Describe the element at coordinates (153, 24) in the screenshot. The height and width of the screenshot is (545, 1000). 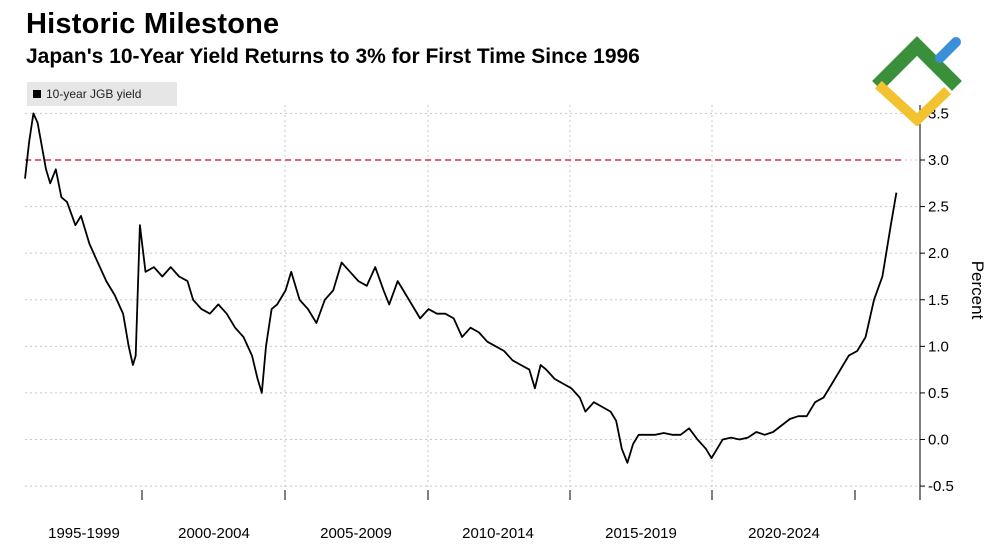
I see `chart-title: Historic Milestone` at that location.